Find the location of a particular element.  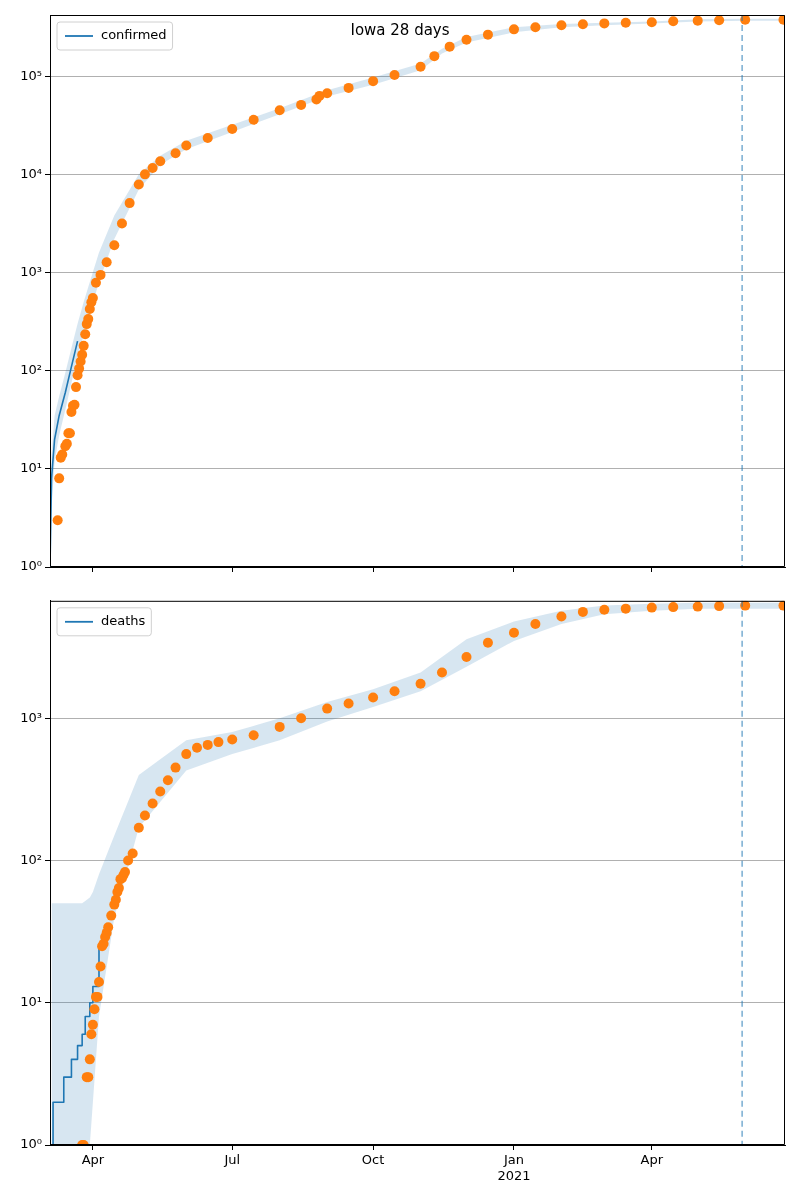

y-tick-label: 10⁵ is located at coordinates (31, 75).